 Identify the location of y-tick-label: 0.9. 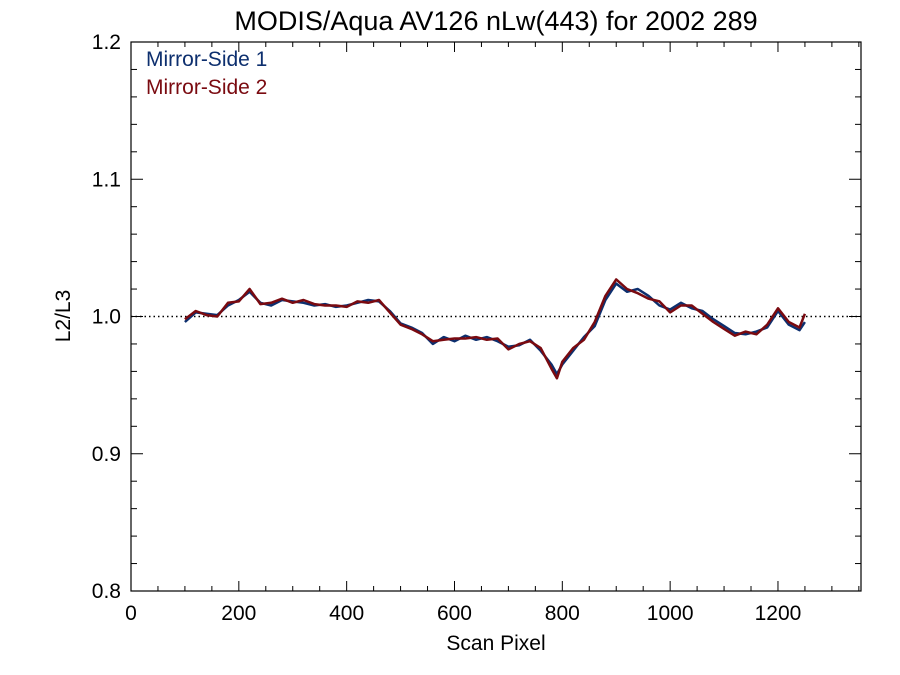
(106, 454).